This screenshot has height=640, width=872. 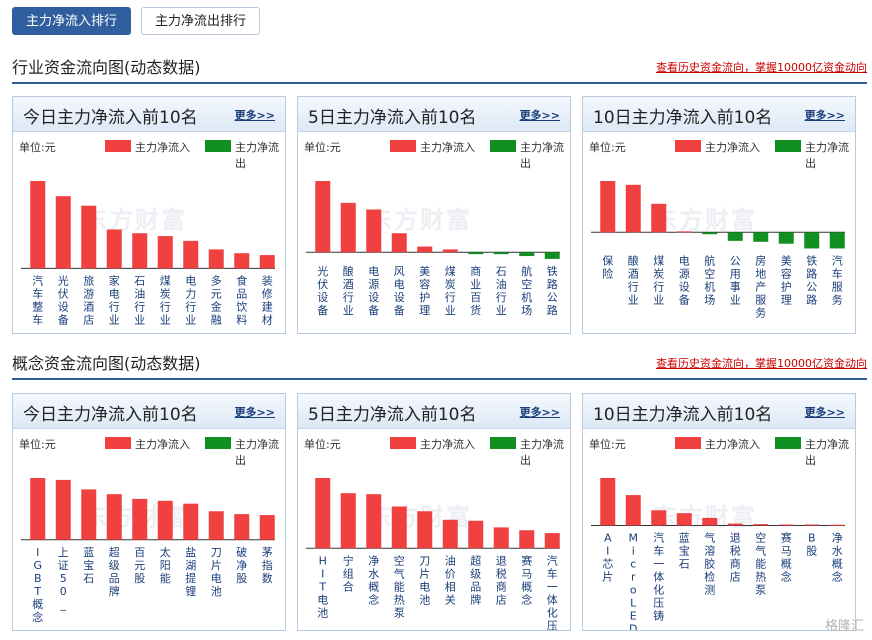 What do you see at coordinates (633, 510) in the screenshot?
I see `bar-MicroLED` at bounding box center [633, 510].